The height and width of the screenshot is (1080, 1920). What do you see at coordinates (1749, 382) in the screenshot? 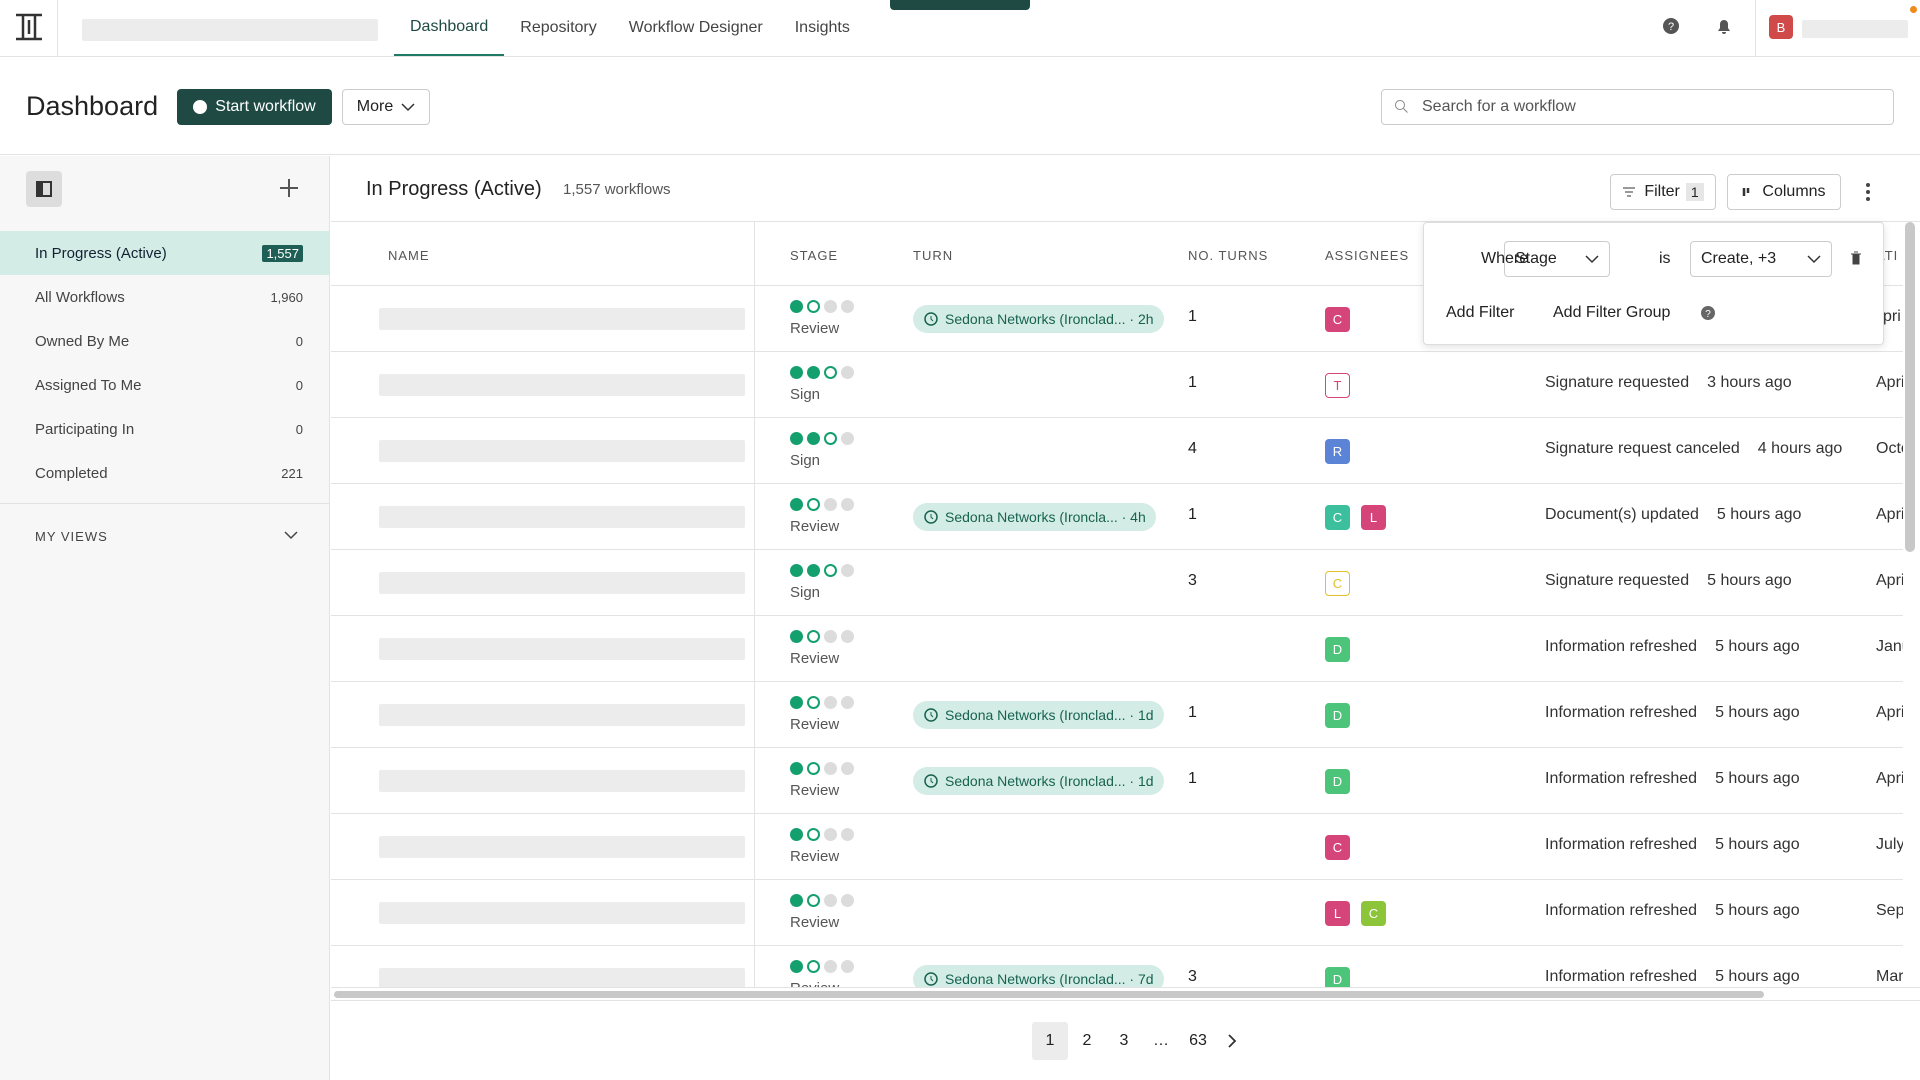
I see `activity-time: 3 hours ago` at bounding box center [1749, 382].